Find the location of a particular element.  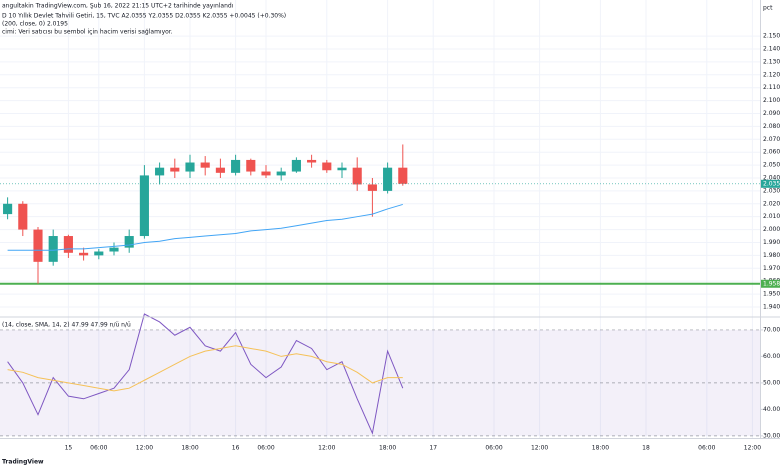

rsi-tick-label: 40.00 is located at coordinates (771, 409).